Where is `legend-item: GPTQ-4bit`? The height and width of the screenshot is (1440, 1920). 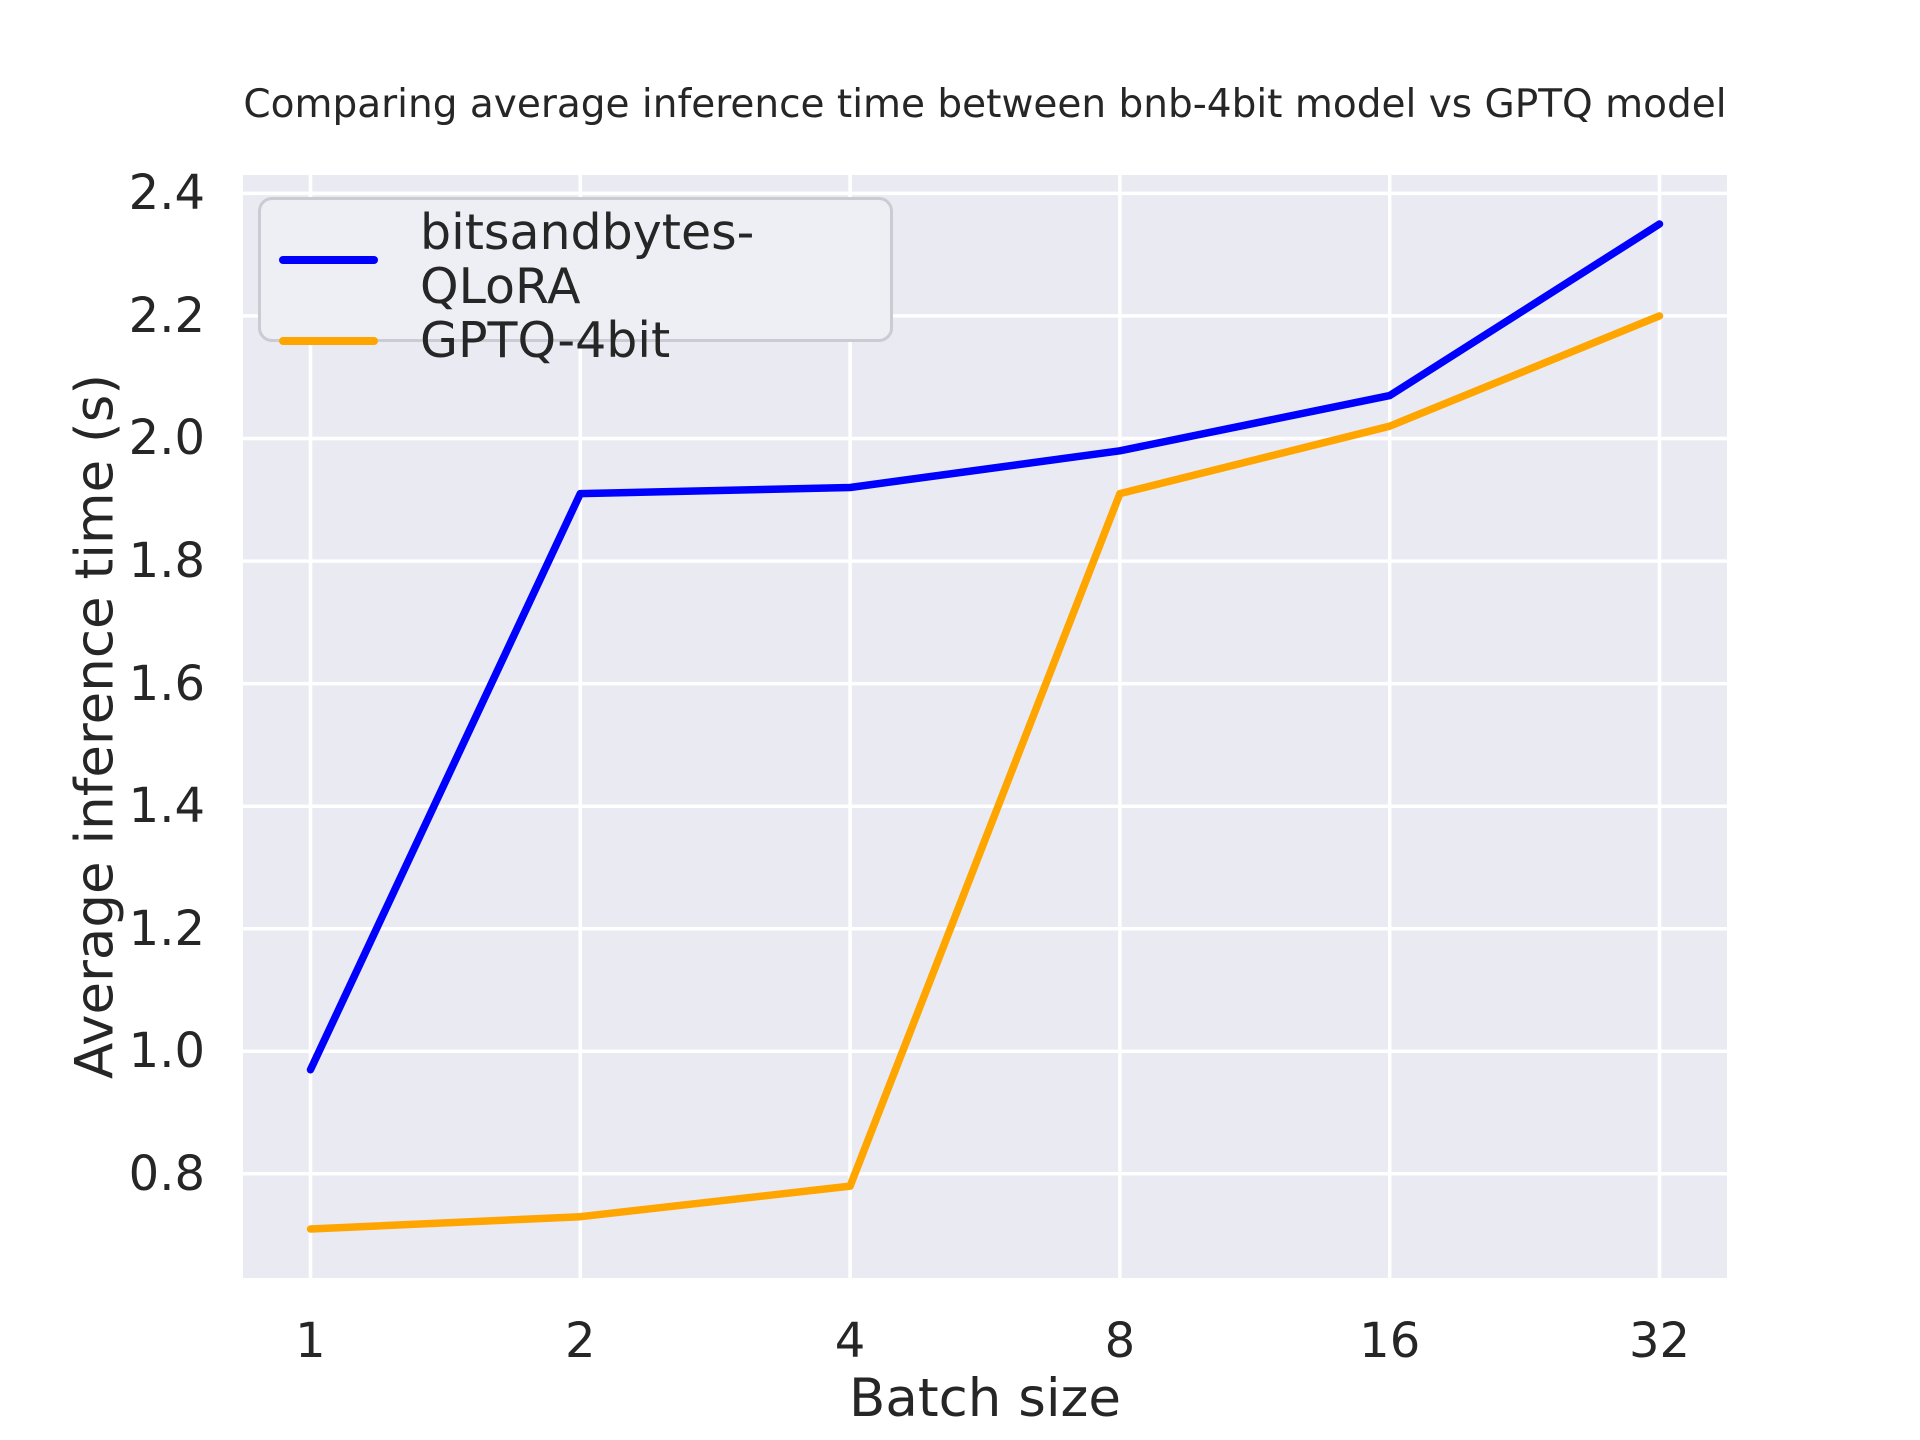
legend-item: GPTQ-4bit is located at coordinates (584, 340).